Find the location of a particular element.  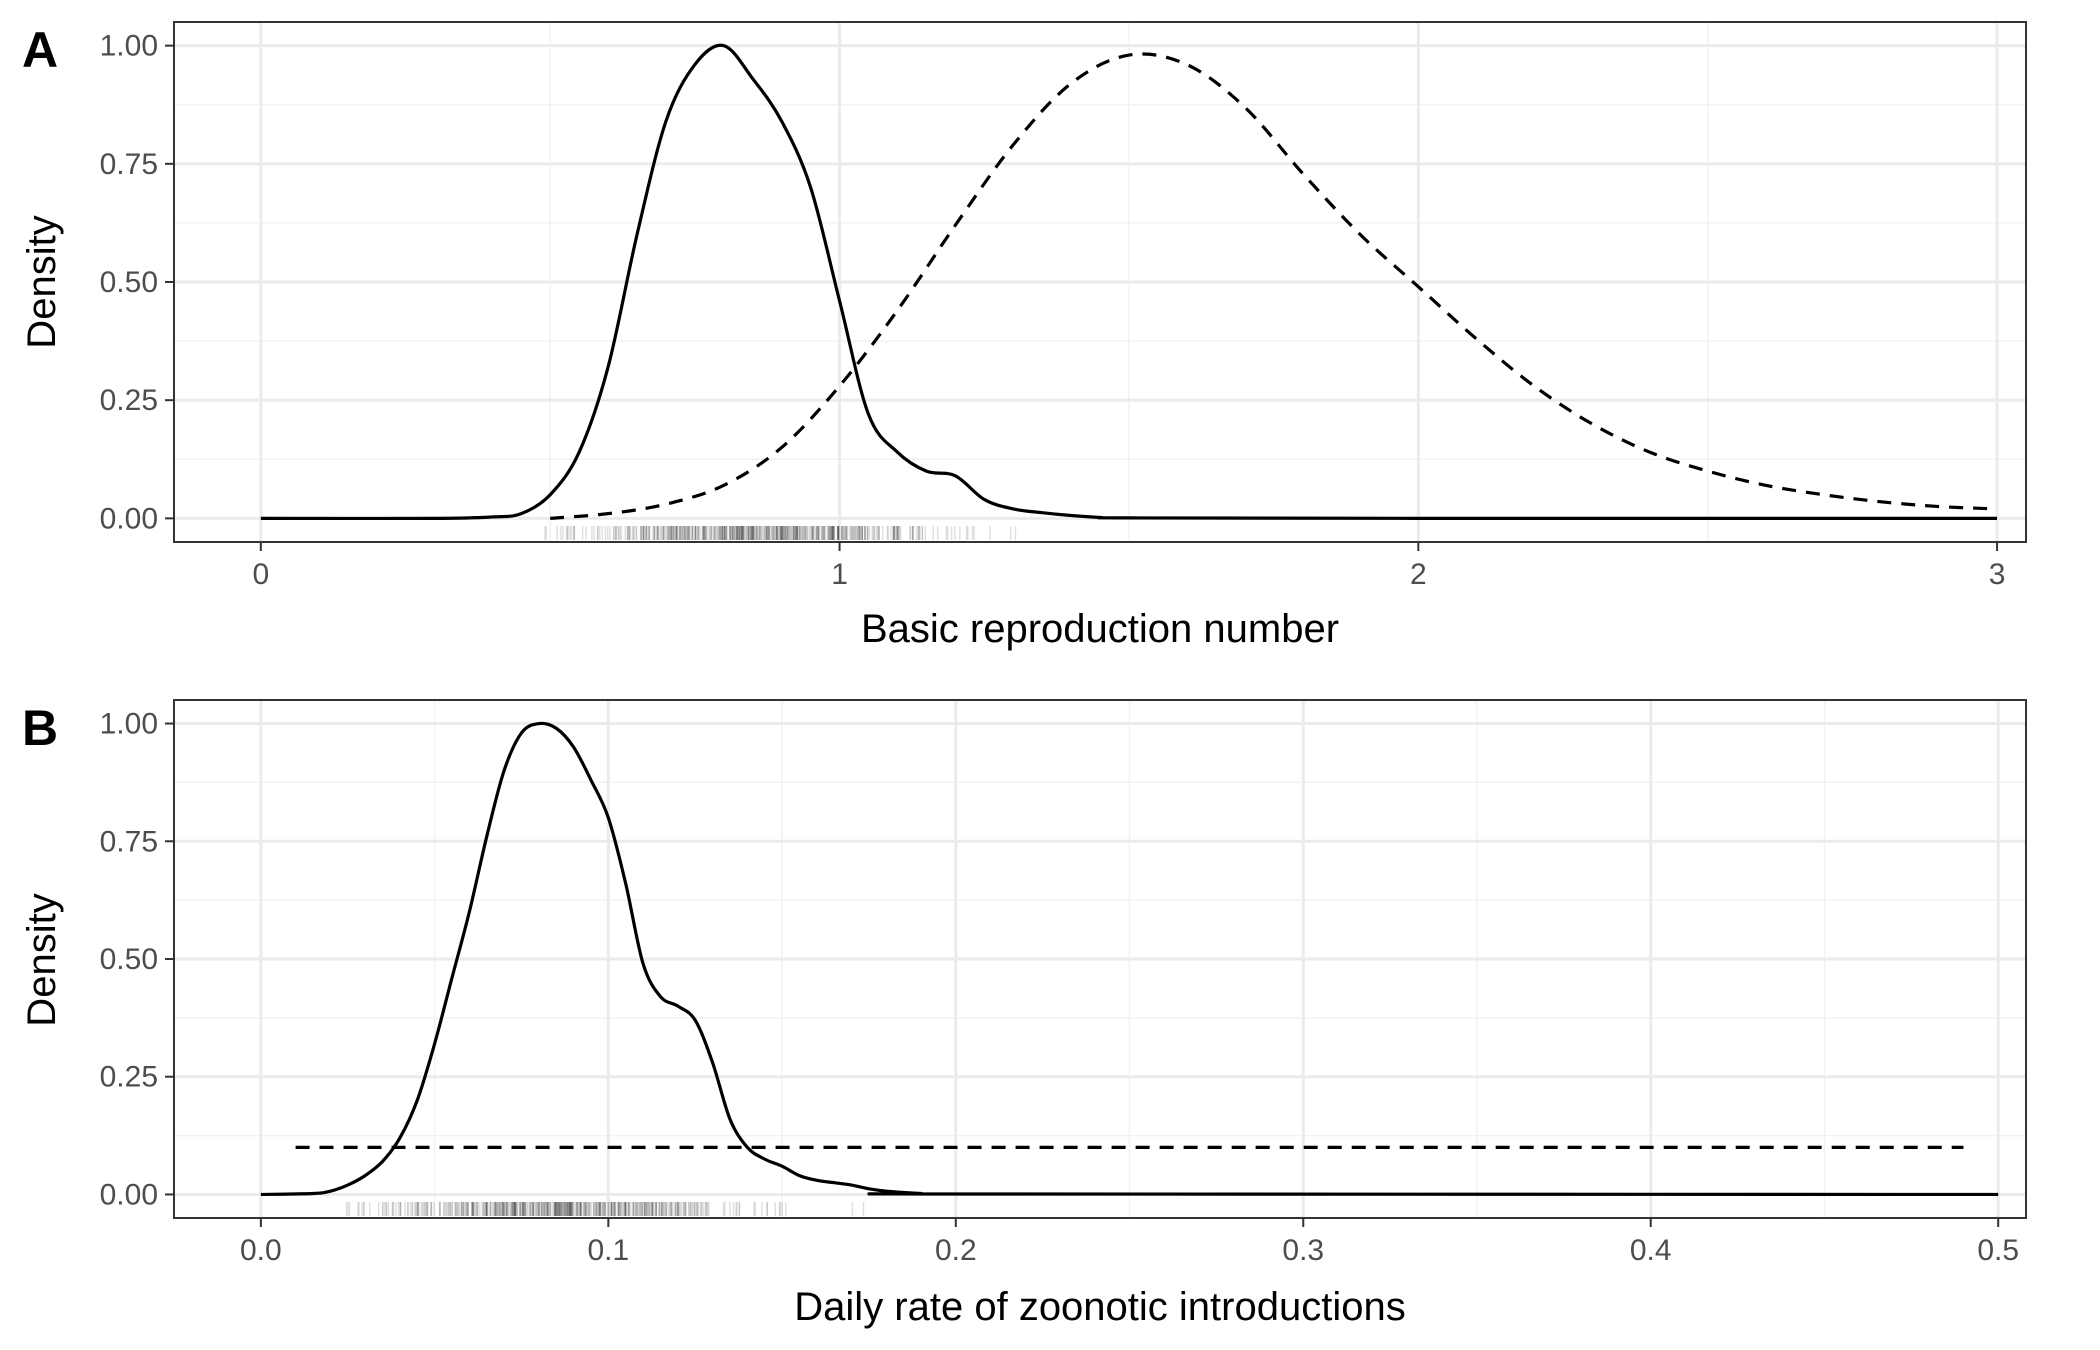

panel-b-x-tick-label: 0.1 is located at coordinates (608, 1250).